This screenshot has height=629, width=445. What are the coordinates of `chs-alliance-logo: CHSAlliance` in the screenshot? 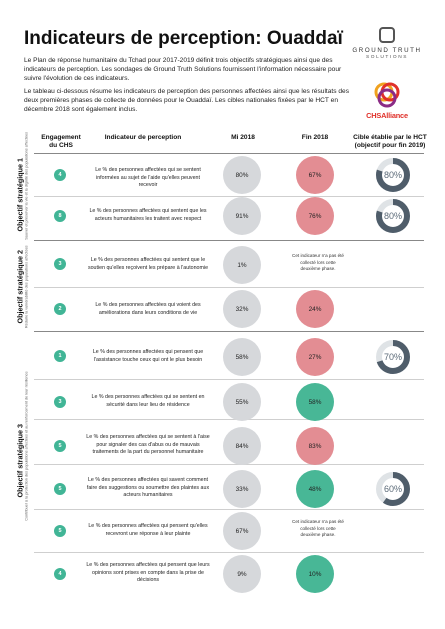 It's located at (387, 100).